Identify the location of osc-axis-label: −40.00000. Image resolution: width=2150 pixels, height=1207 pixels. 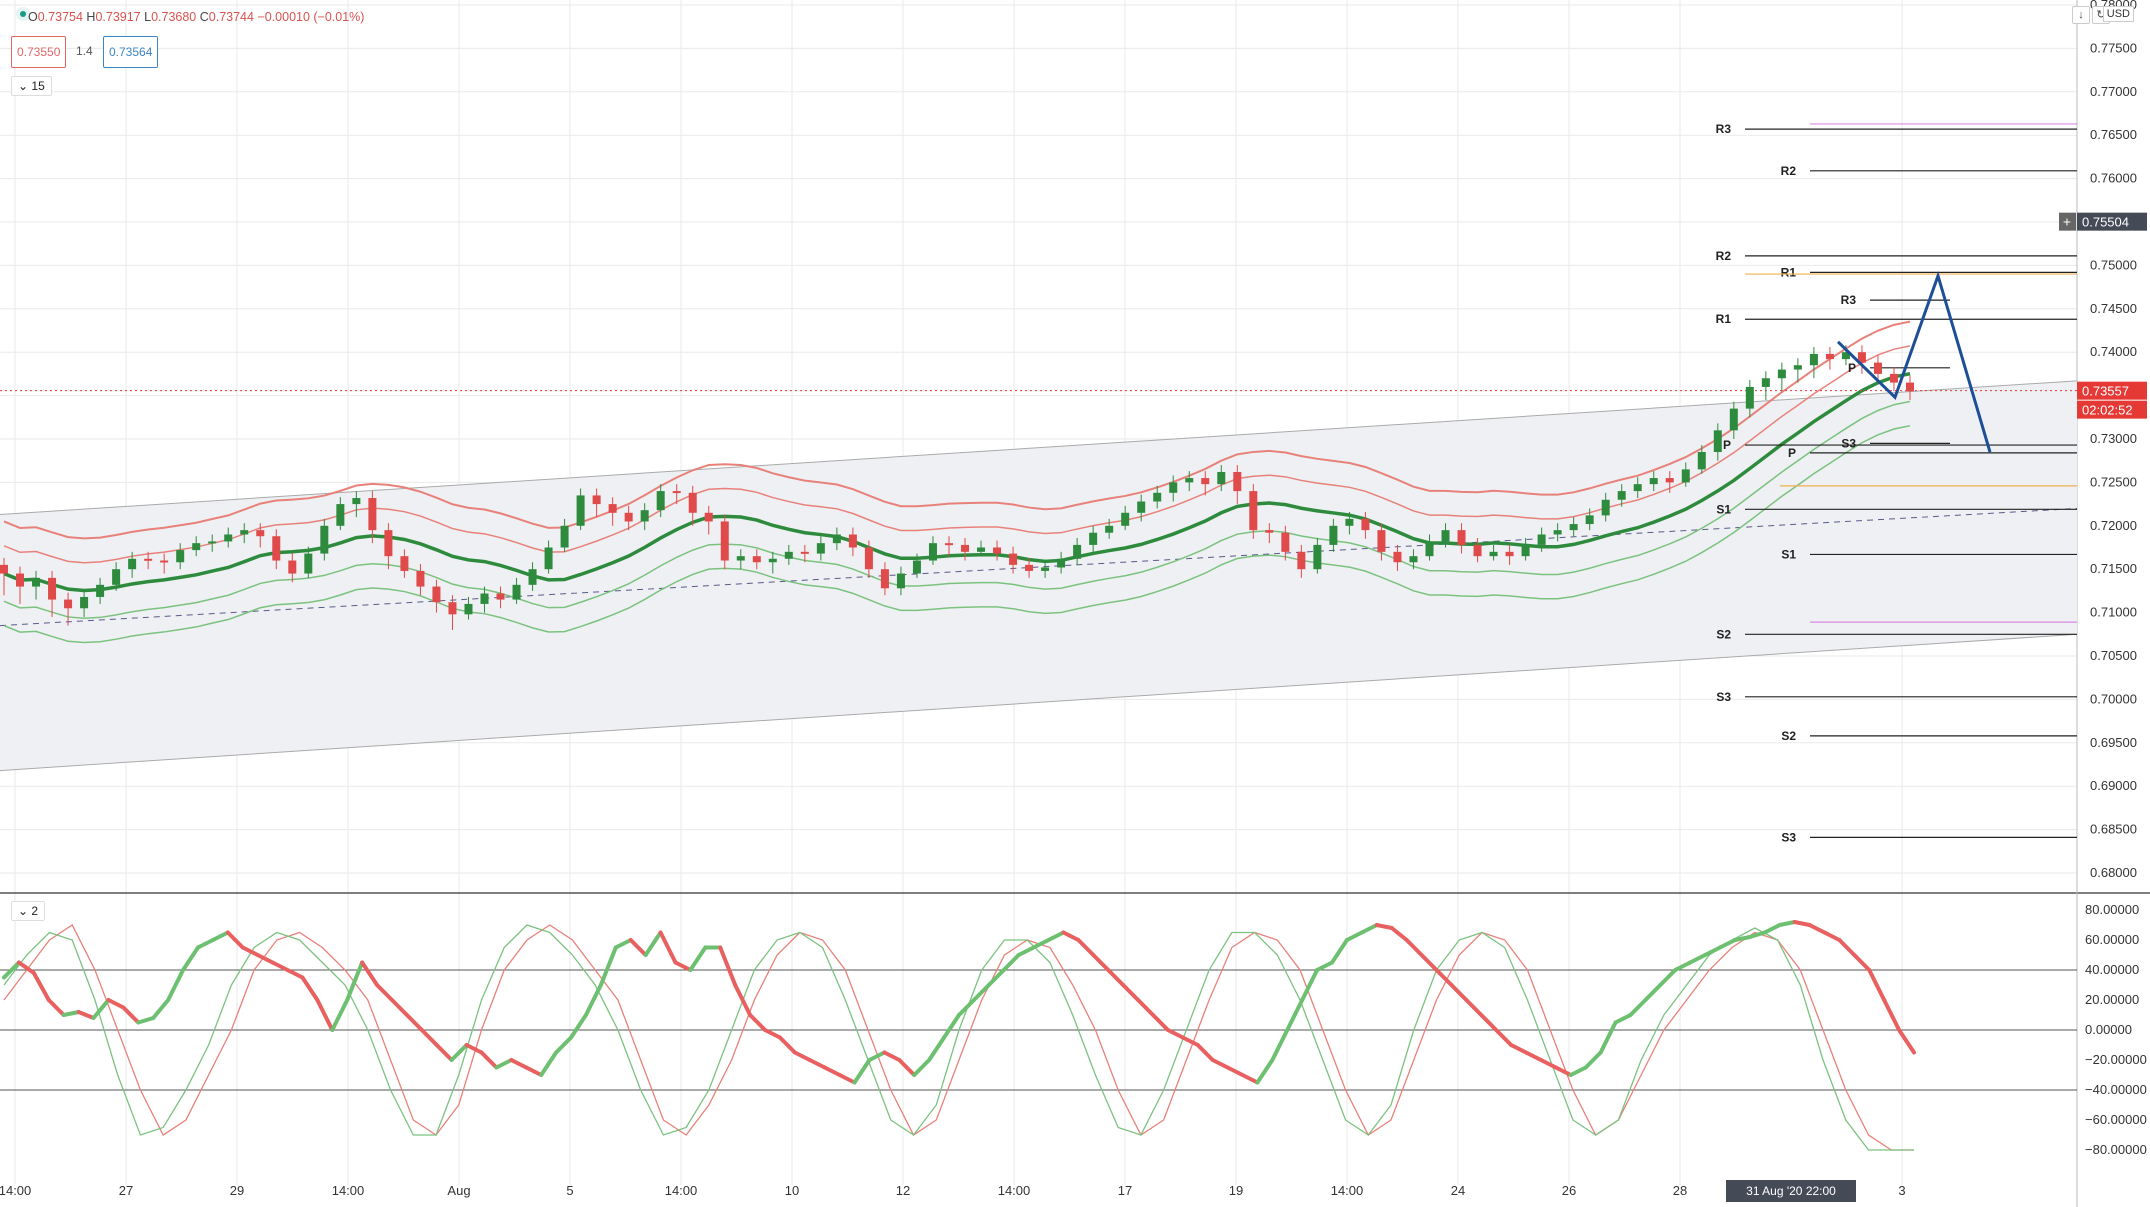
(2116, 1089).